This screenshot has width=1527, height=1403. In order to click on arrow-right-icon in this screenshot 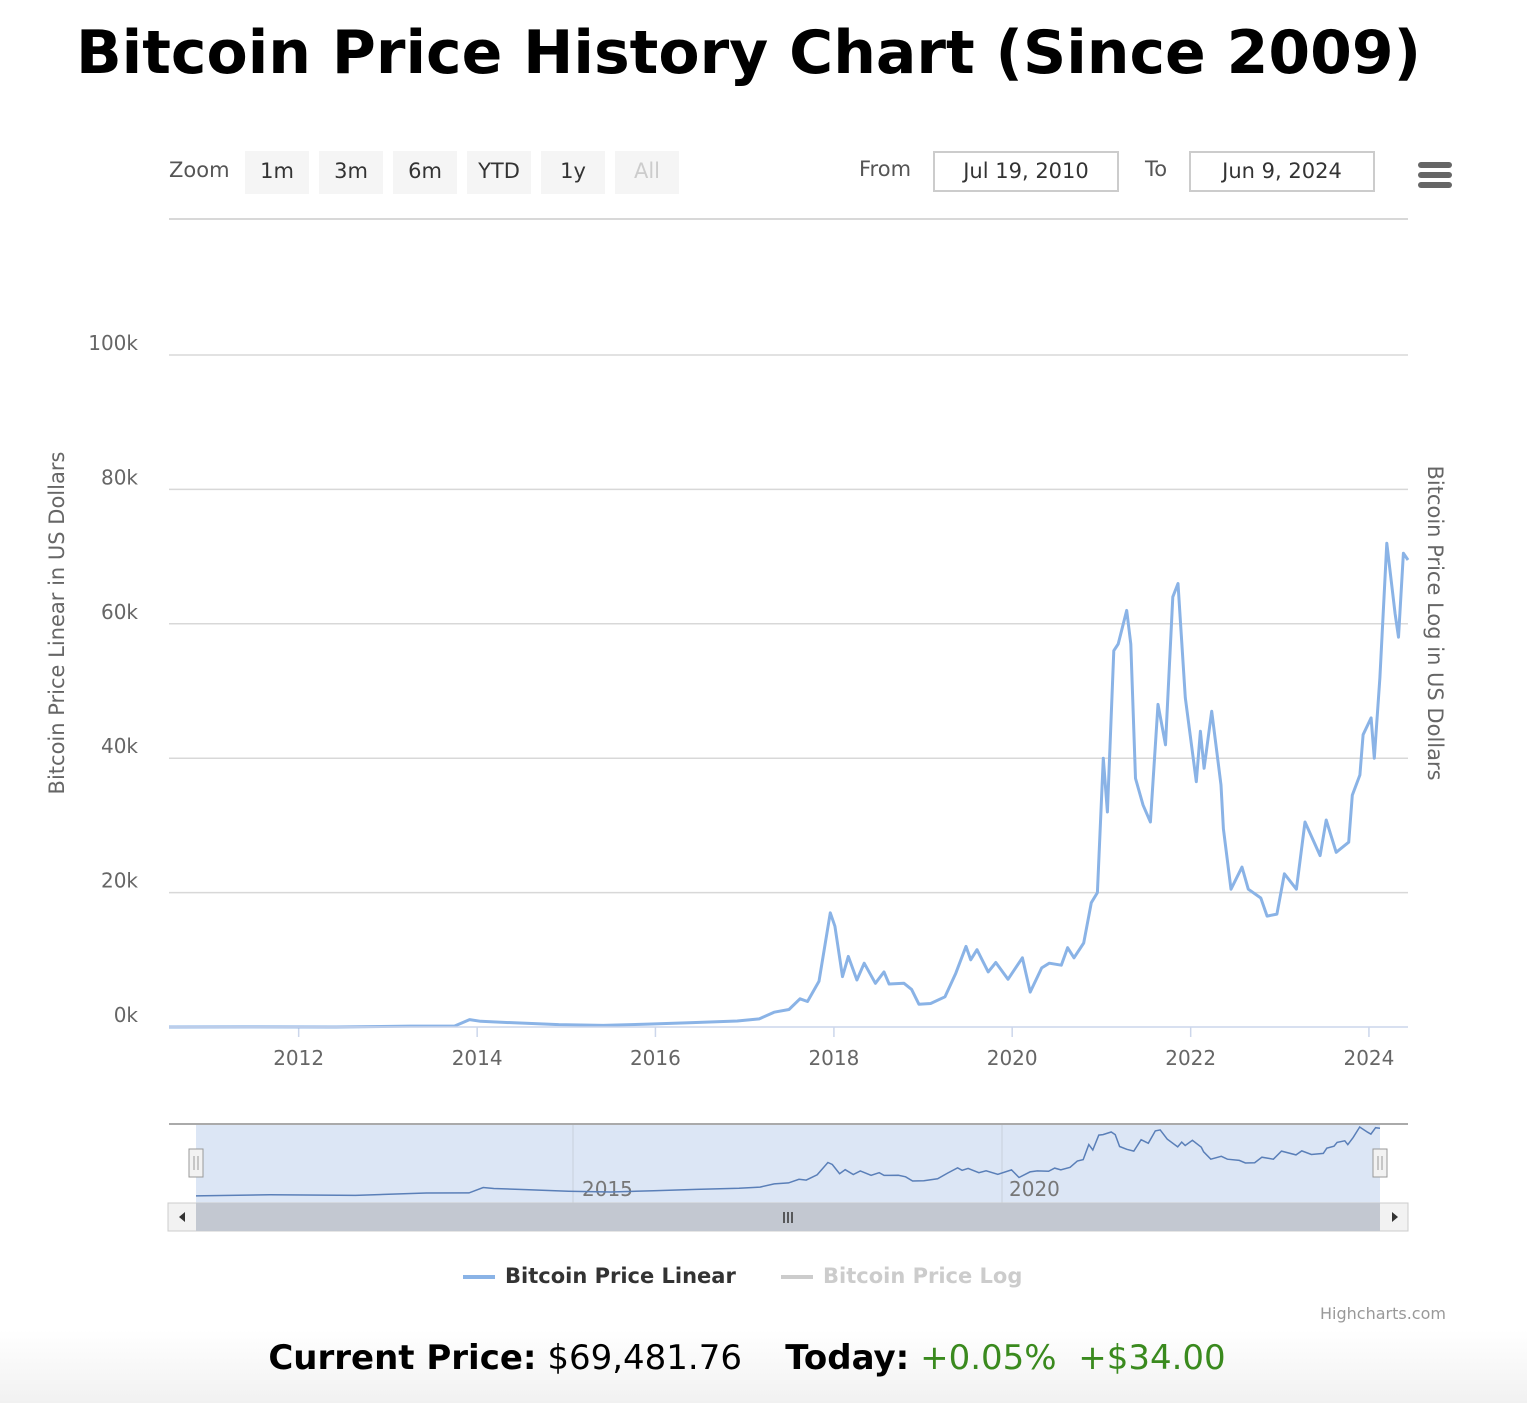, I will do `click(1395, 1217)`.